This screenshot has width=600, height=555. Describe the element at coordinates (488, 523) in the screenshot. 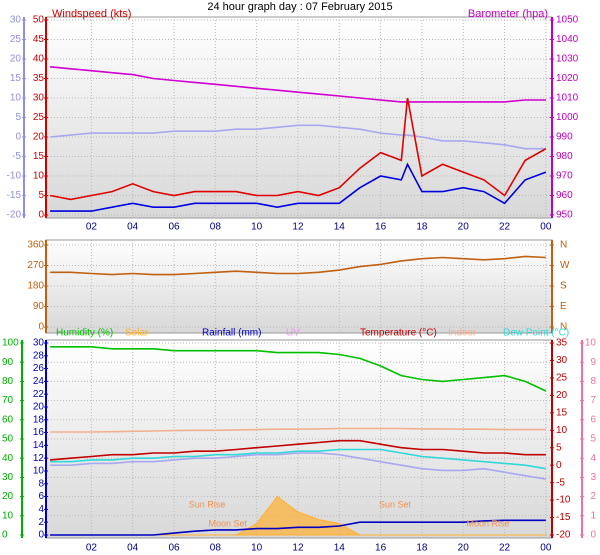

I see `annotation: Moon Rise` at that location.